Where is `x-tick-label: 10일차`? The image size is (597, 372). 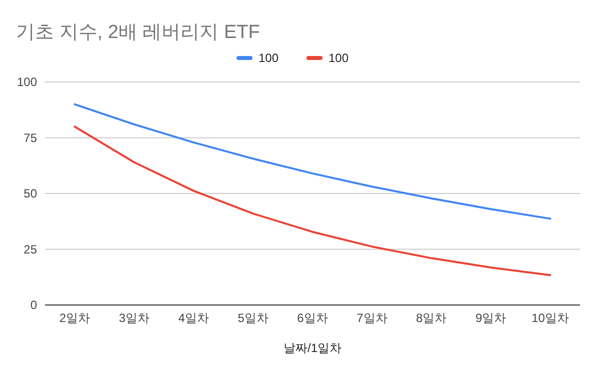
x-tick-label: 10일차 is located at coordinates (550, 318).